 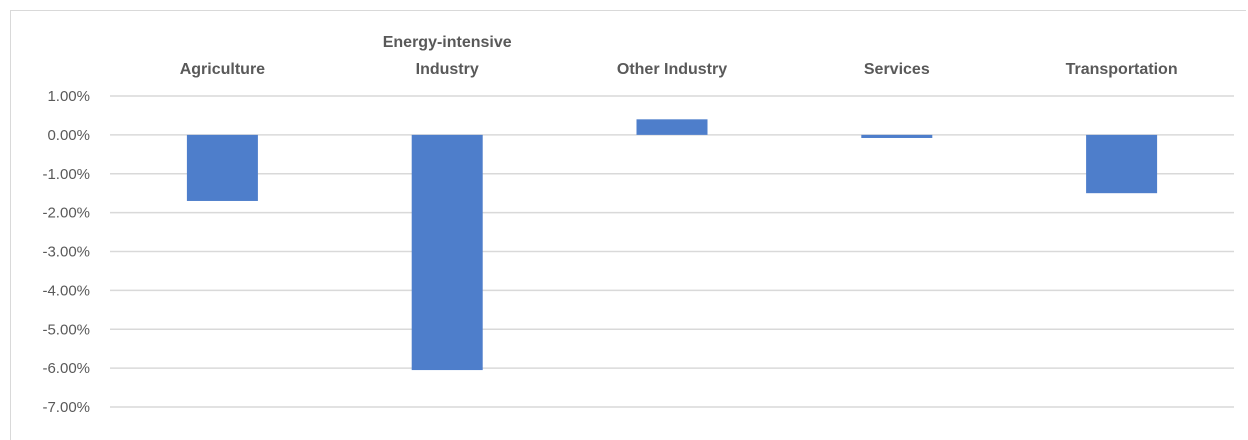 I want to click on y-tick-label: -1.00%, so click(x=66, y=174).